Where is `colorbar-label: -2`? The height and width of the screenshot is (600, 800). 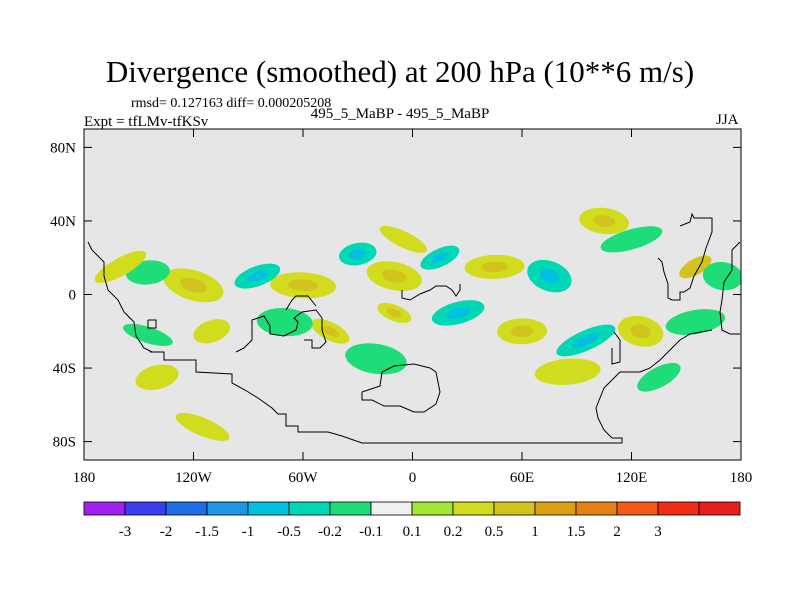
colorbar-label: -2 is located at coordinates (166, 532).